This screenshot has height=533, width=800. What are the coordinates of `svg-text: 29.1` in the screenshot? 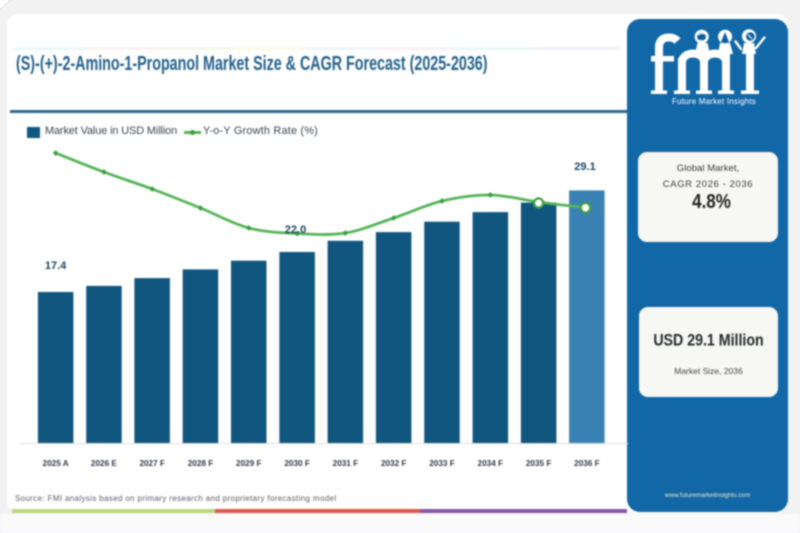 It's located at (584, 167).